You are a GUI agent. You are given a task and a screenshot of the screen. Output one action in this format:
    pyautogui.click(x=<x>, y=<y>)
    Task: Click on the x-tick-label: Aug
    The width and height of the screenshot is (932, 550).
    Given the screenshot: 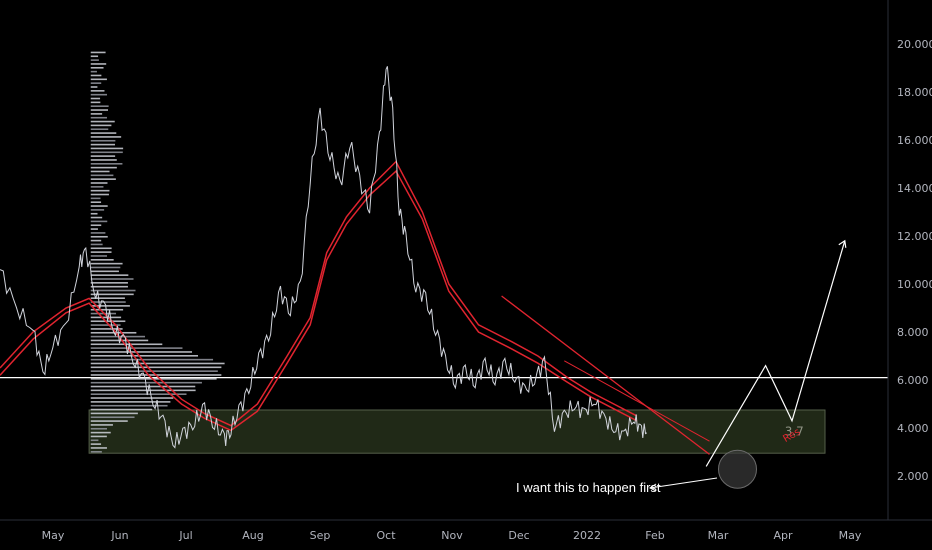 What is the action you would take?
    pyautogui.click(x=252, y=535)
    